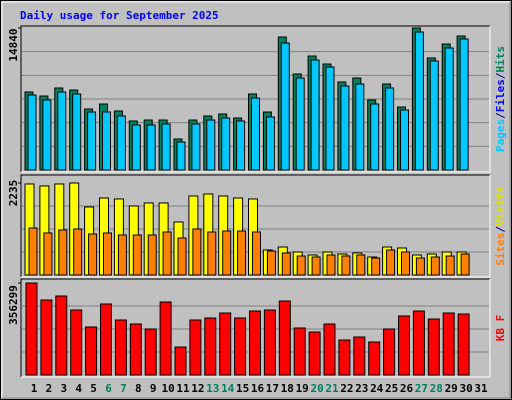 The image size is (512, 400). What do you see at coordinates (332, 388) in the screenshot?
I see `x-tick-label: 21` at bounding box center [332, 388].